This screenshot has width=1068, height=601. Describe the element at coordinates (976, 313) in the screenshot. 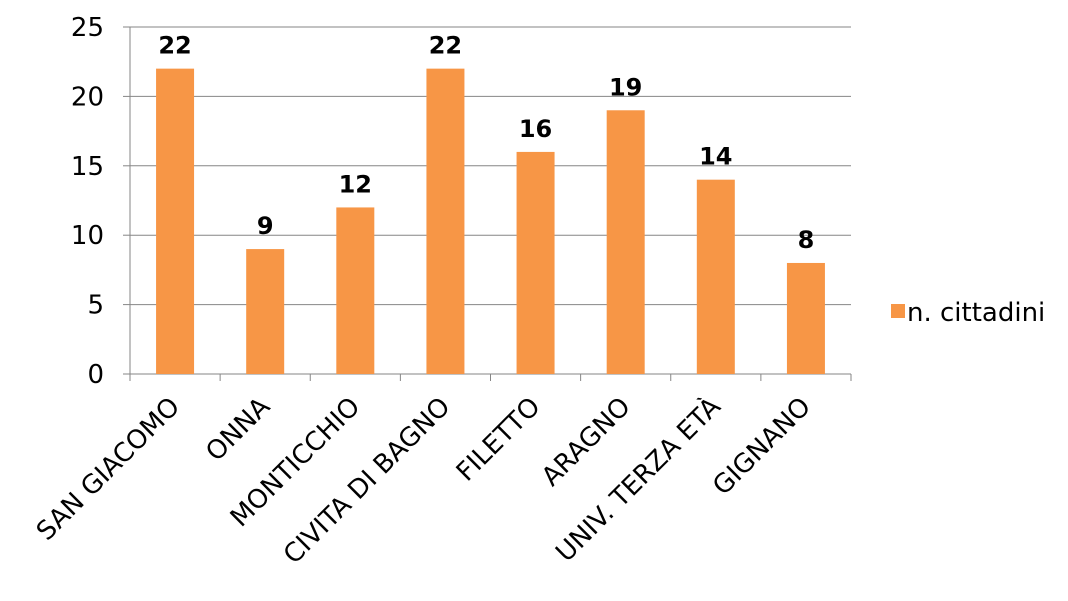

I see `legend-label: n. cittadini` at that location.